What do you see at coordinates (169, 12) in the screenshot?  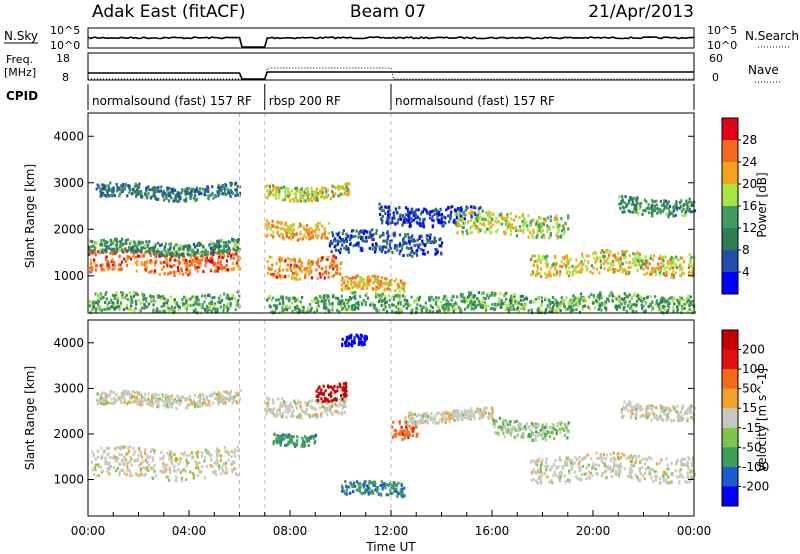 I see `station-title: Adak East (fitACF)` at bounding box center [169, 12].